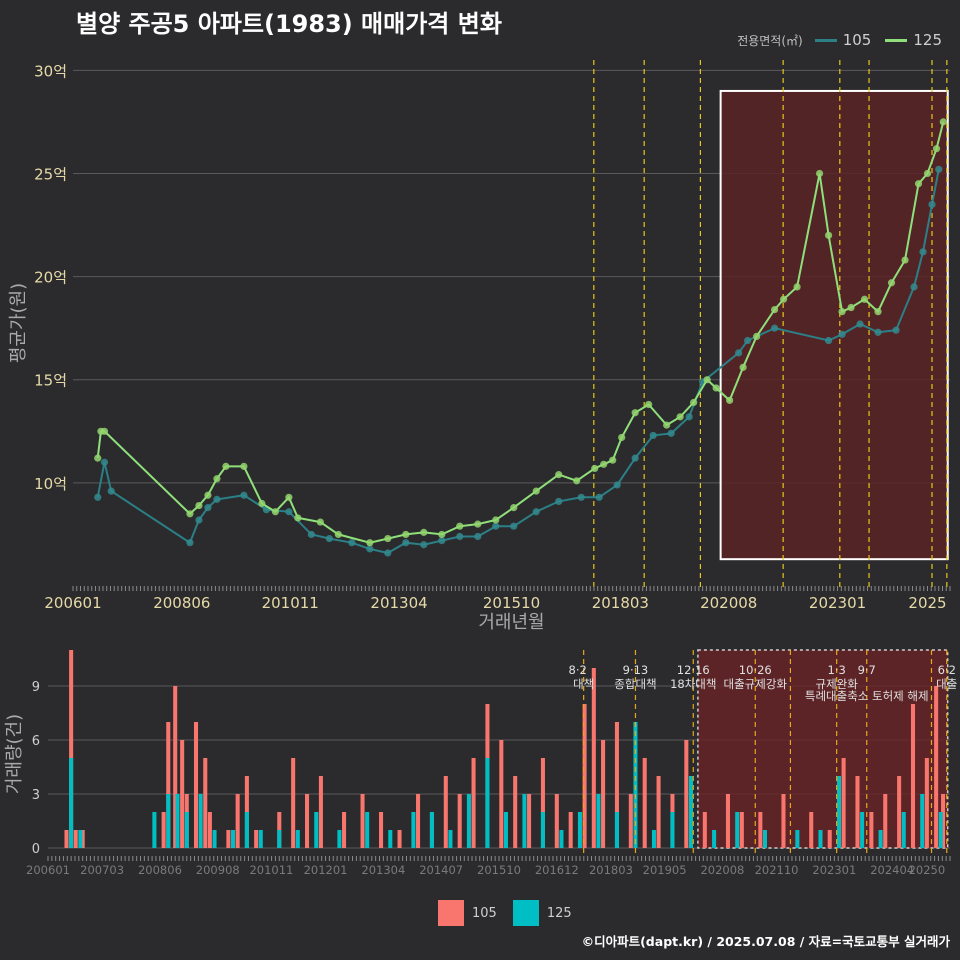  I want to click on policy-date-label: 6·2, so click(947, 670).